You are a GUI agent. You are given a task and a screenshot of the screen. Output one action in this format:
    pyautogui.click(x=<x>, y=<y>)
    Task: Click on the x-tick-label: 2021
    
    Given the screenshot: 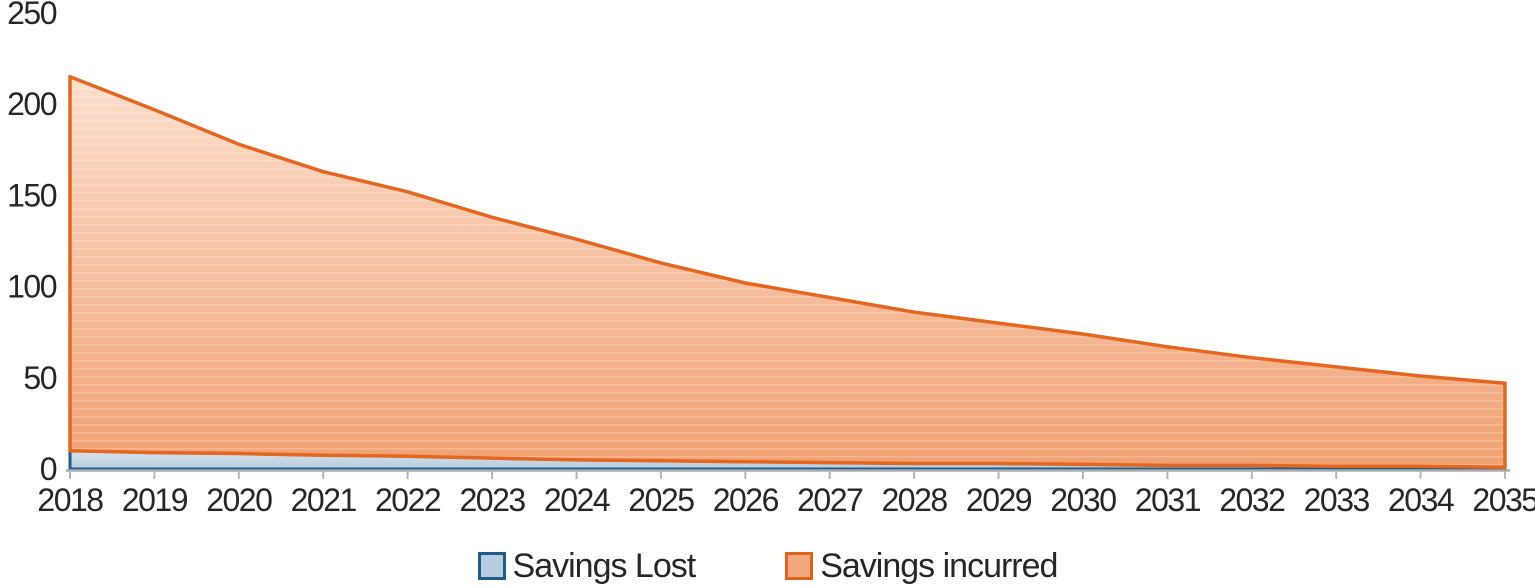 What is the action you would take?
    pyautogui.click(x=324, y=500)
    